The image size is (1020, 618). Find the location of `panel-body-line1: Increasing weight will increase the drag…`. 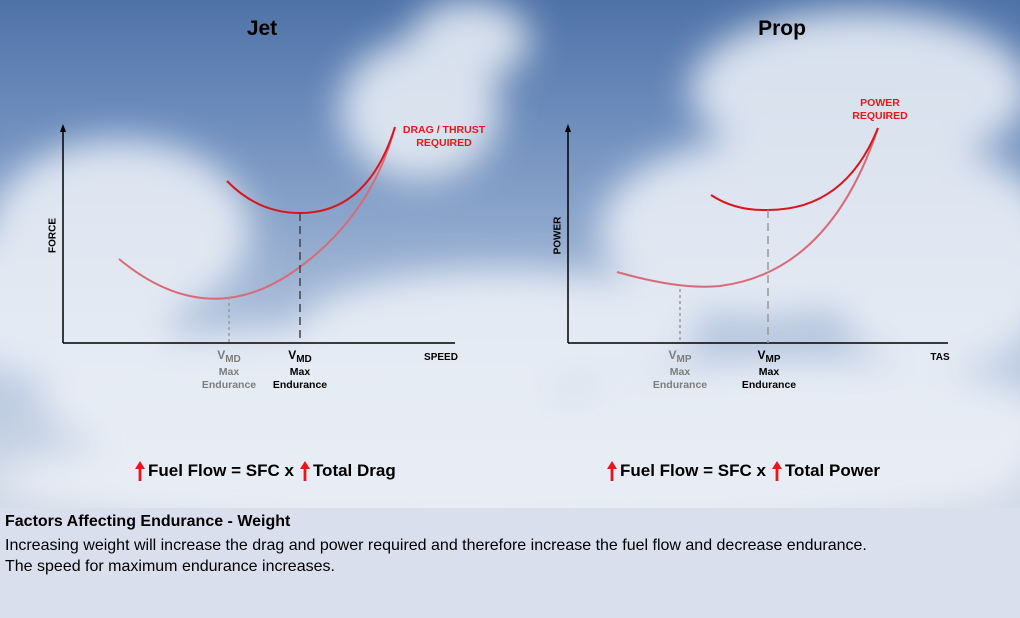

panel-body-line1: Increasing weight will increase the drag… is located at coordinates (436, 545).